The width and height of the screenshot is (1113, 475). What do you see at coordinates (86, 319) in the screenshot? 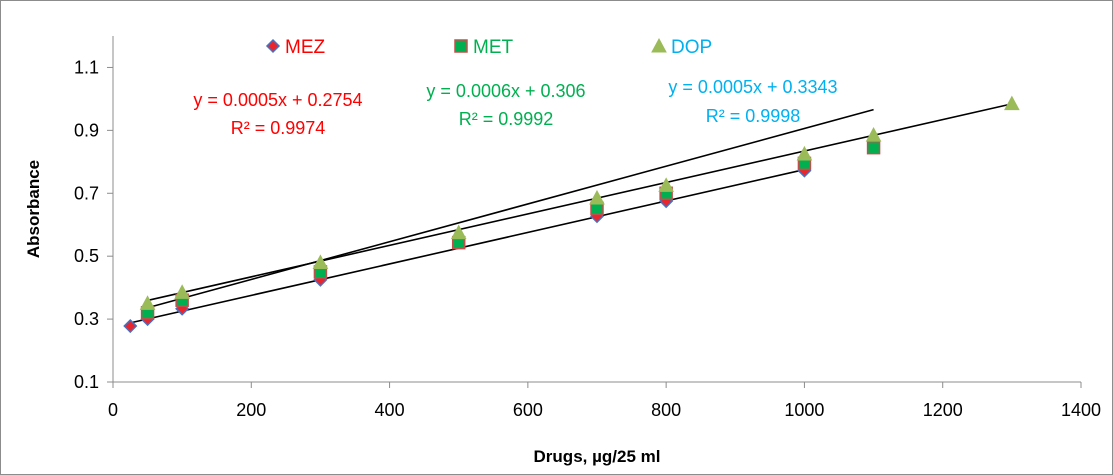
I see `y-tick-label: 0.3` at bounding box center [86, 319].